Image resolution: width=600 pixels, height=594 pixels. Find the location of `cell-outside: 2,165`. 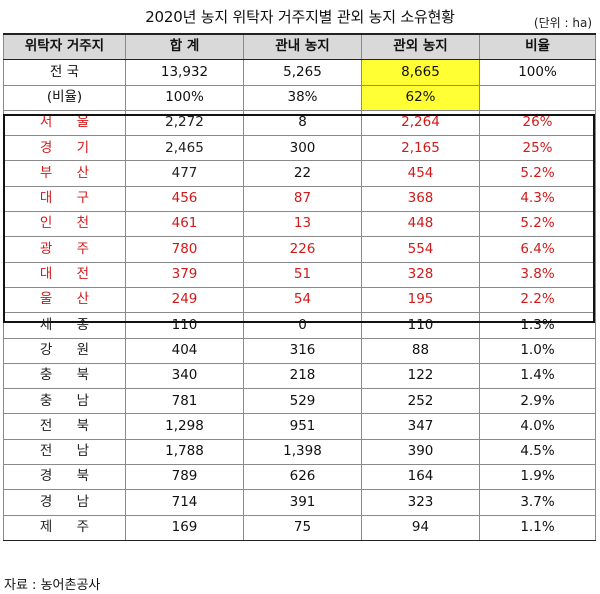

cell-outside: 2,165 is located at coordinates (420, 148).